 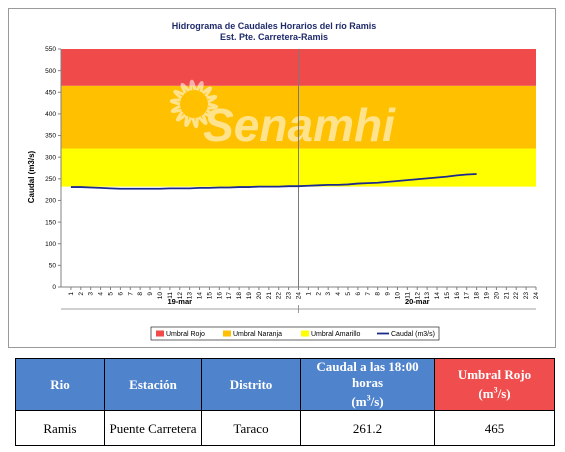 What do you see at coordinates (130, 294) in the screenshot?
I see `x-tick-label: 7` at bounding box center [130, 294].